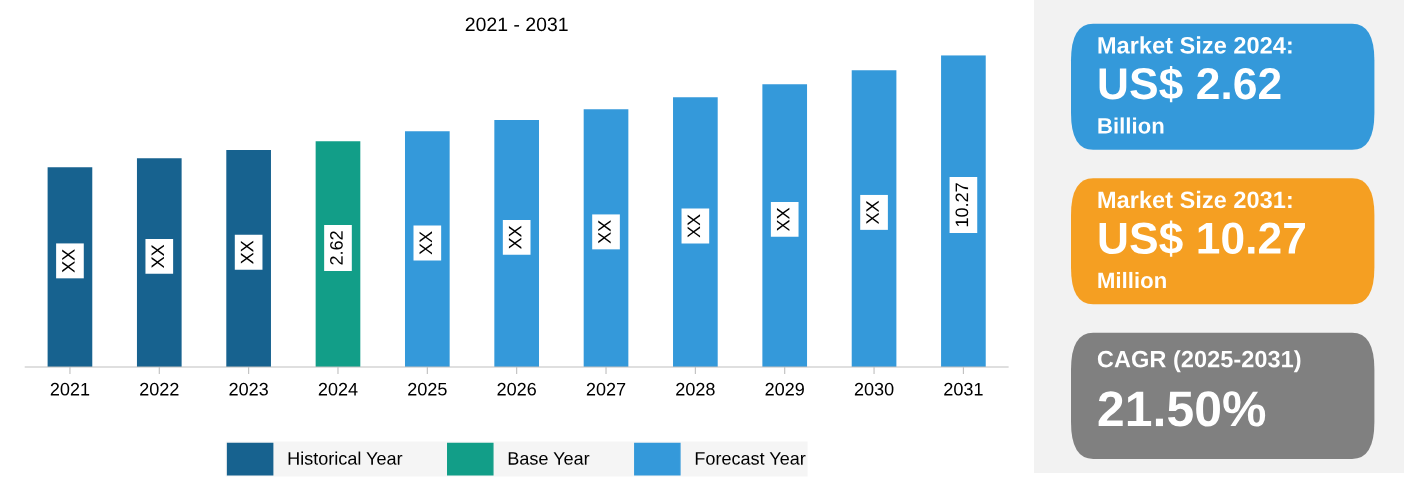 The height and width of the screenshot is (498, 1404). What do you see at coordinates (336, 248) in the screenshot?
I see `annotation: 2.62` at bounding box center [336, 248].